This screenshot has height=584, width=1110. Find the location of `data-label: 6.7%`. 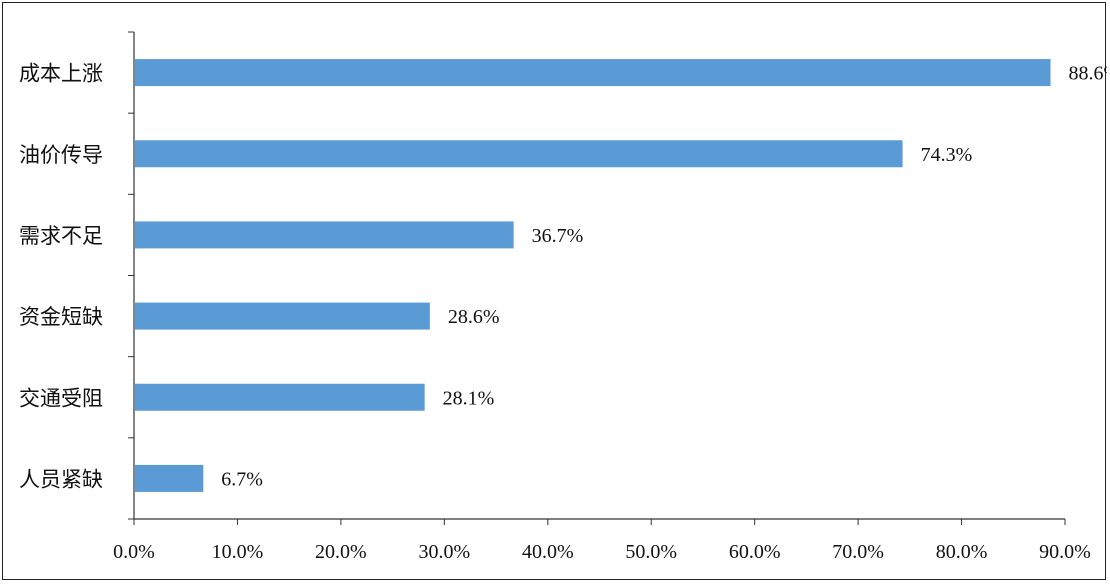

data-label: 6.7% is located at coordinates (242, 479).